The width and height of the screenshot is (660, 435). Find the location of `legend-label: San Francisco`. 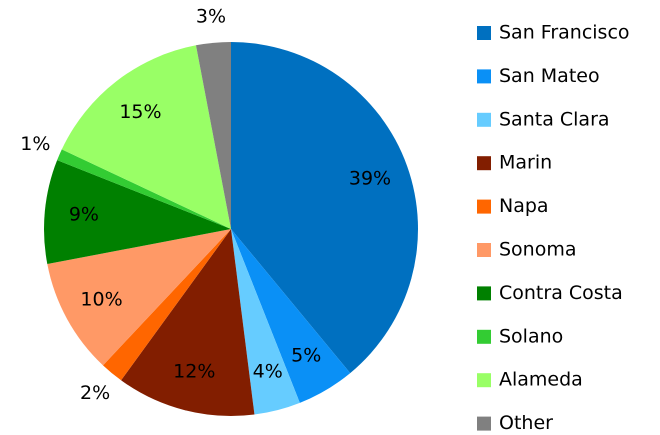

legend-label: San Francisco is located at coordinates (564, 33).